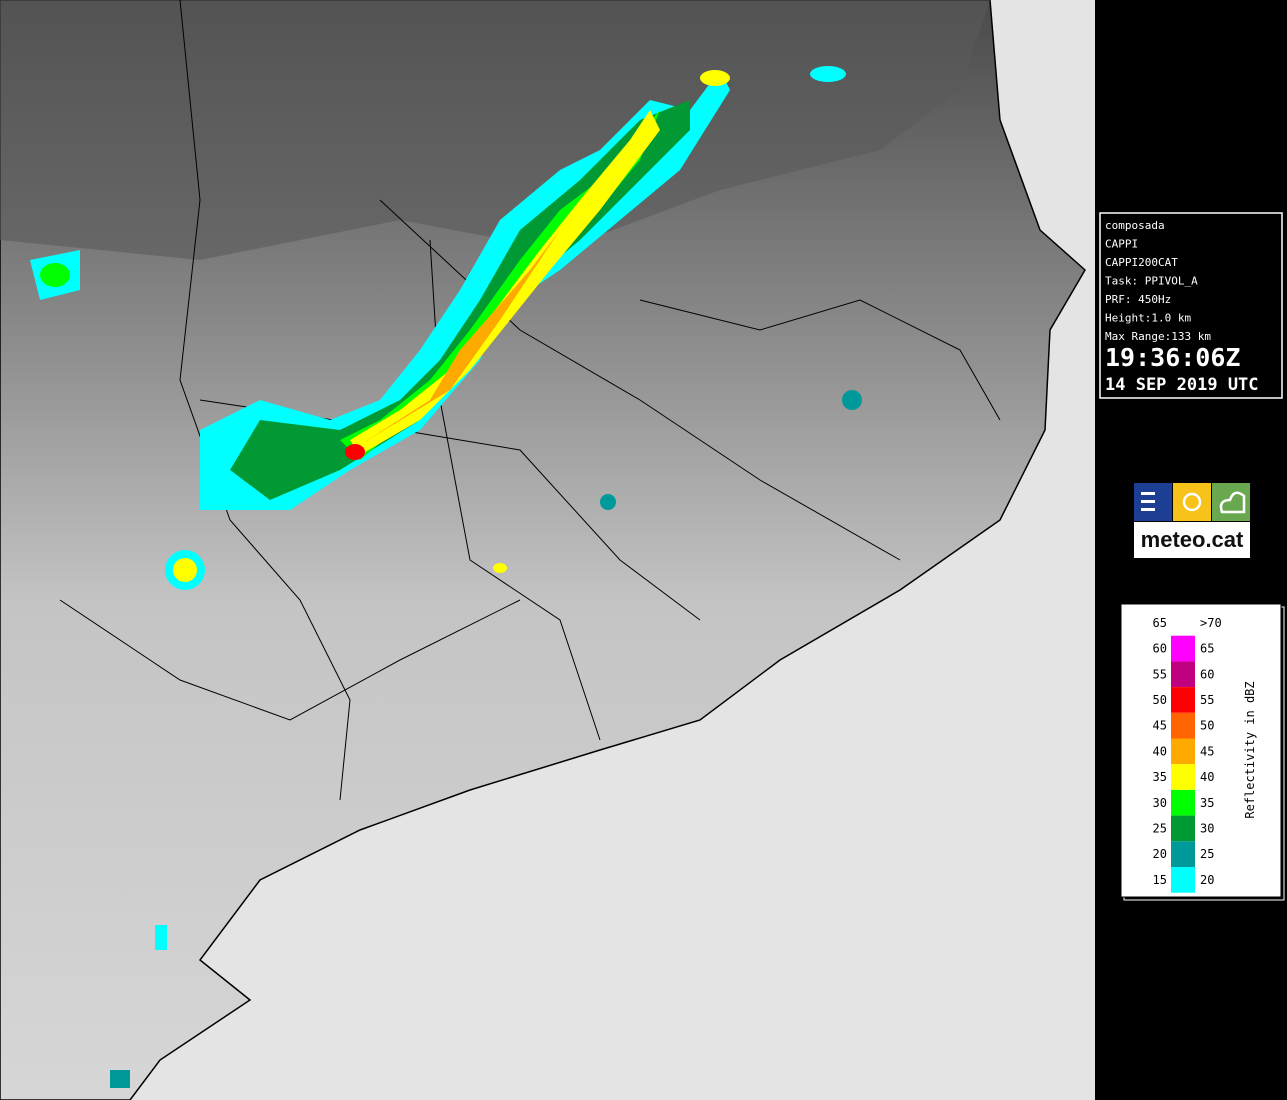 The image size is (1287, 1100). Describe the element at coordinates (1160, 649) in the screenshot. I see `legend-from: 60` at that location.